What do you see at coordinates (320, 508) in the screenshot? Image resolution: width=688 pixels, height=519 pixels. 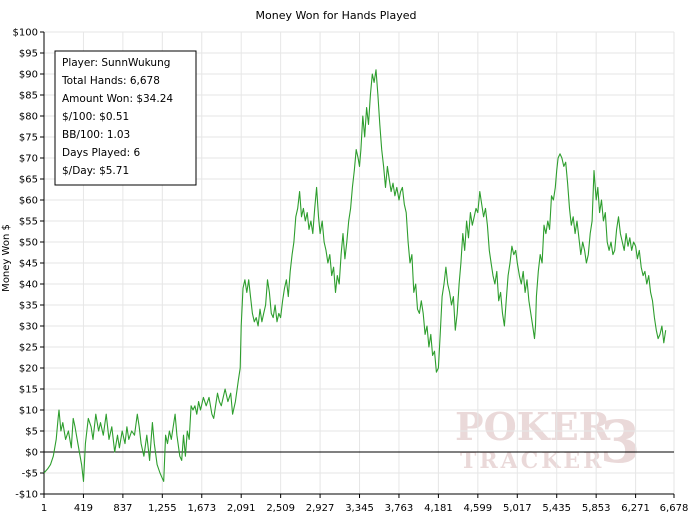 I see `x-tick-label: 2,927` at bounding box center [320, 508].